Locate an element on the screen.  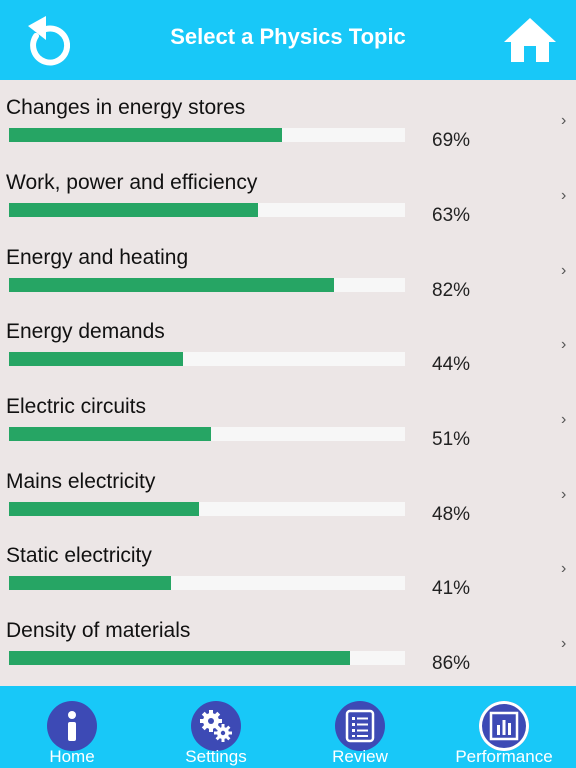
topic-label: Energy and heating is located at coordinates (97, 257).